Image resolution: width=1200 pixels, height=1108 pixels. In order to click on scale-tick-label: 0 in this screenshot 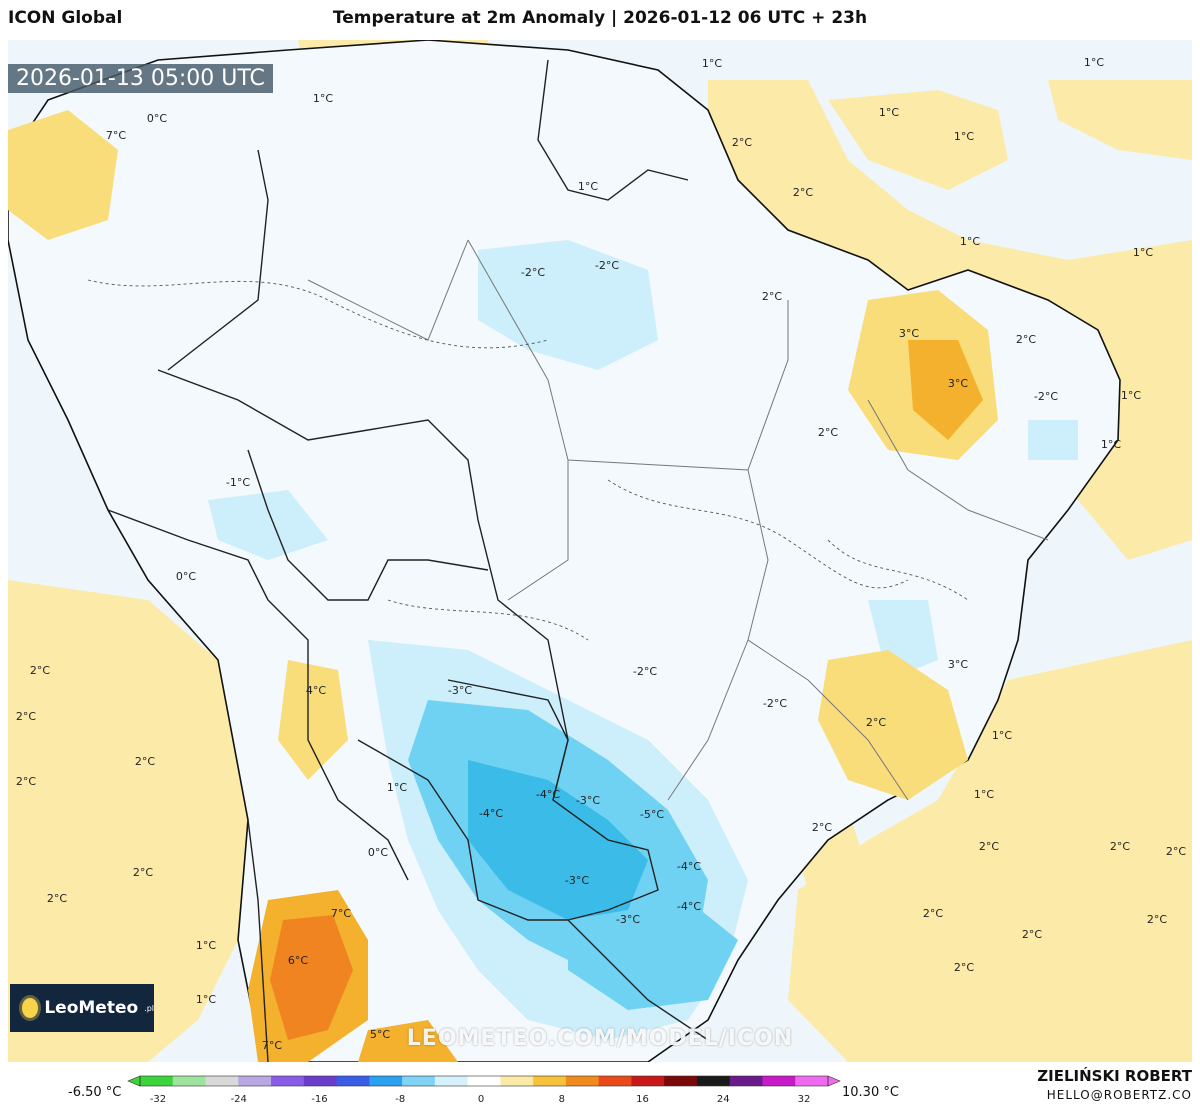, I will do `click(481, 1099)`.